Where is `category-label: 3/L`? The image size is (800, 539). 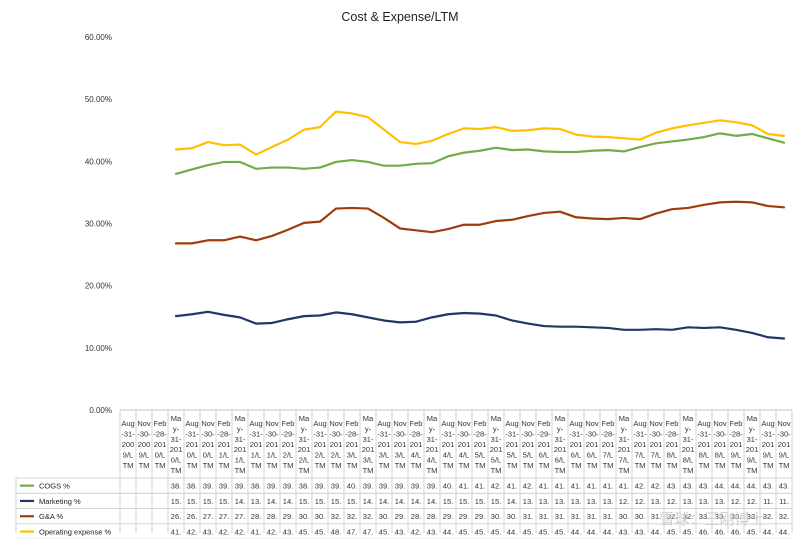
category-label: 3/L is located at coordinates (368, 460).